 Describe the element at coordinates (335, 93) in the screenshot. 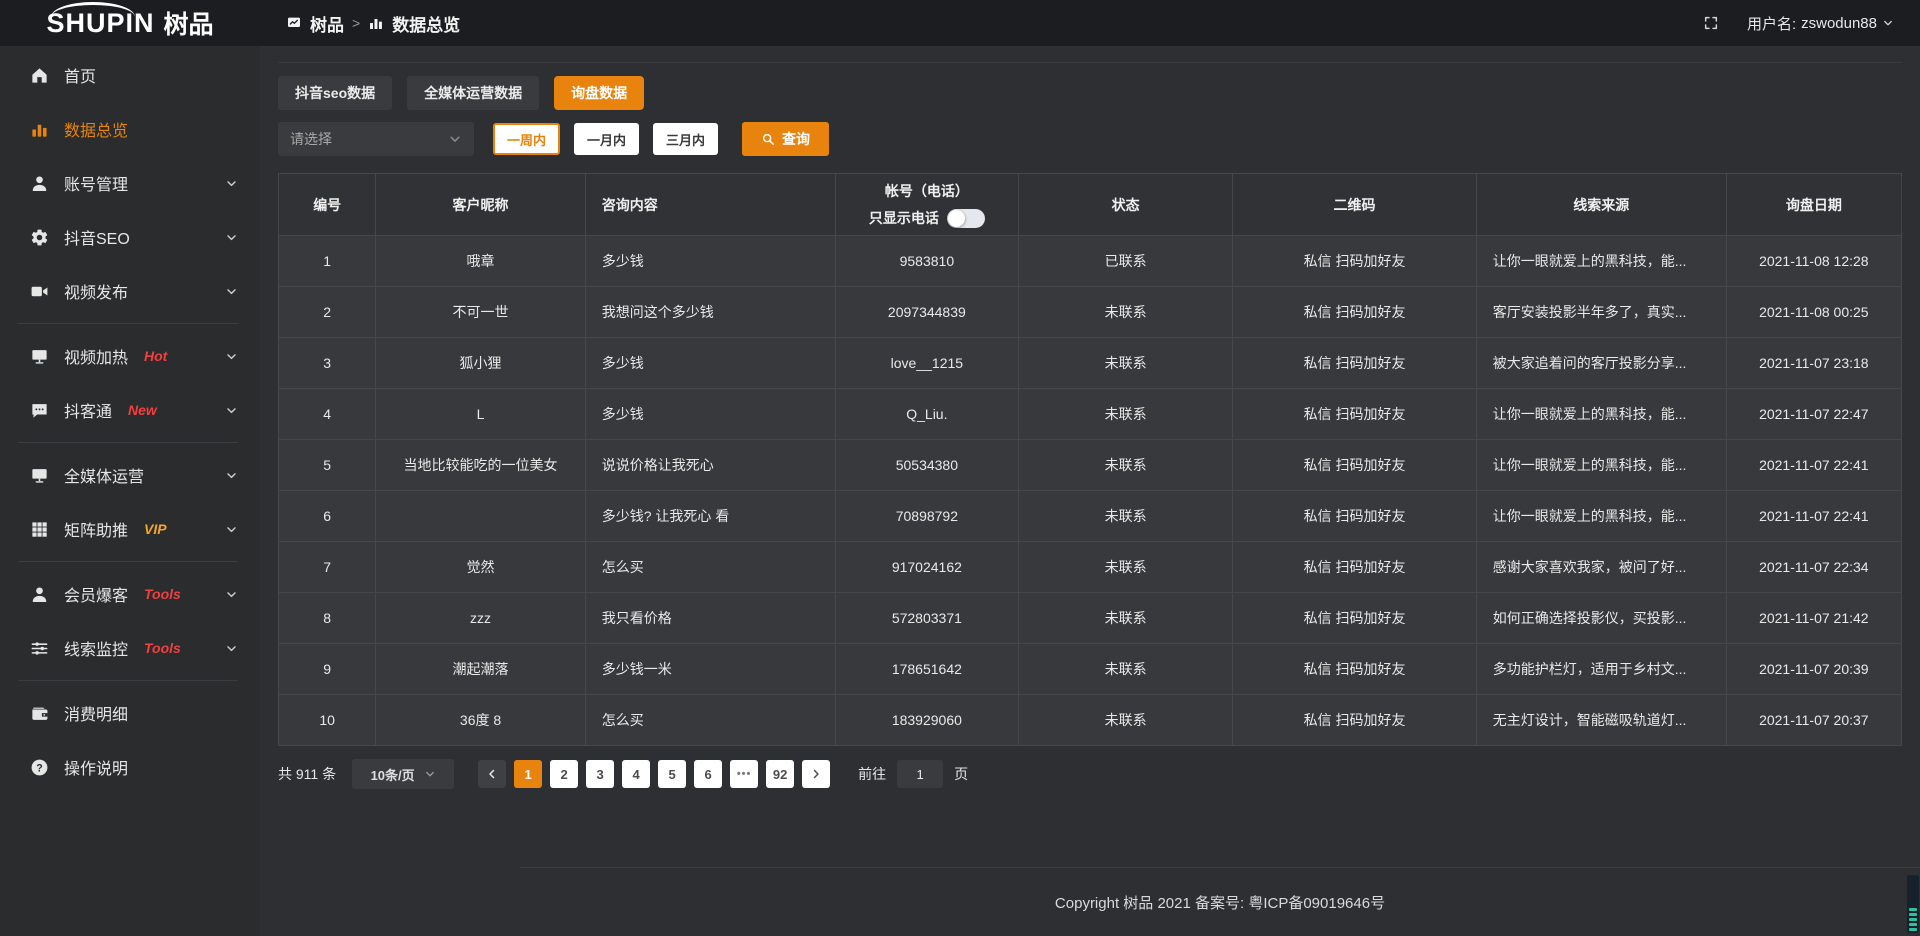

I see `tab: 抖音seo数据` at that location.